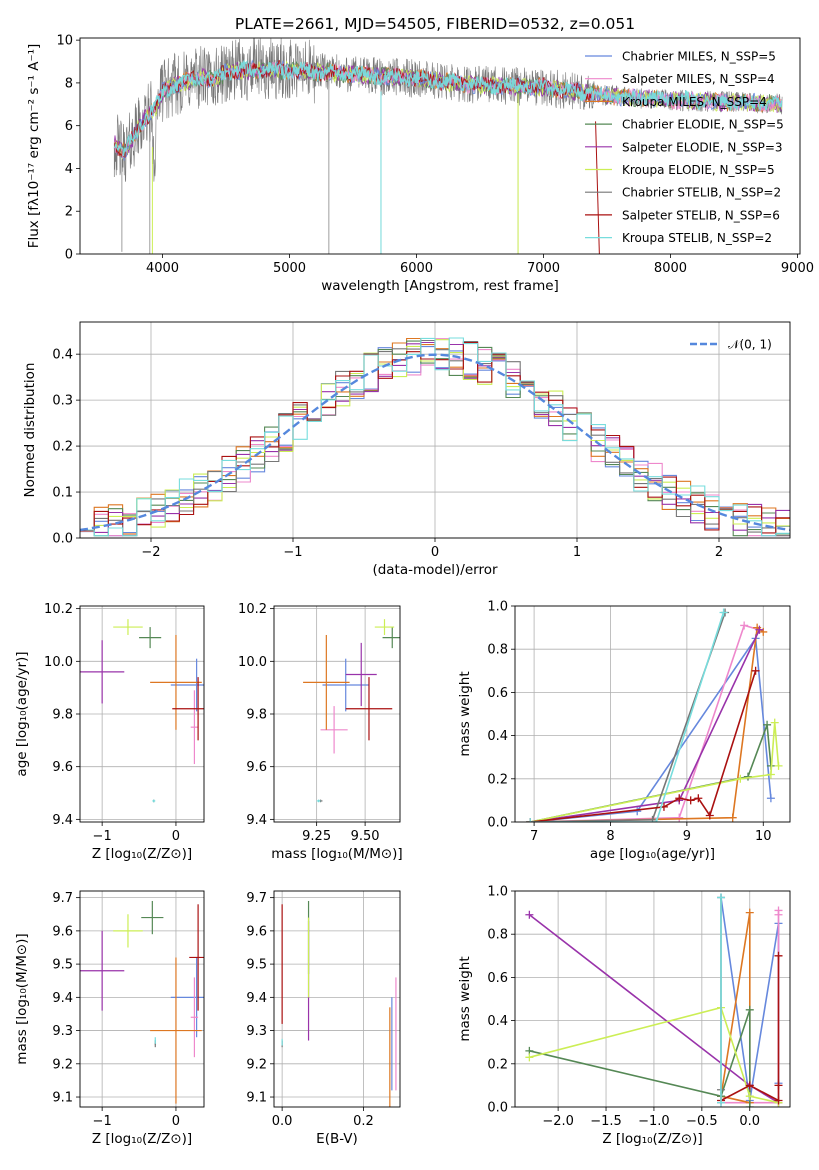 The width and height of the screenshot is (819, 1170). What do you see at coordinates (697, 238) in the screenshot?
I see `legend-label: Kroupa STELIB, N_SSP=2` at bounding box center [697, 238].